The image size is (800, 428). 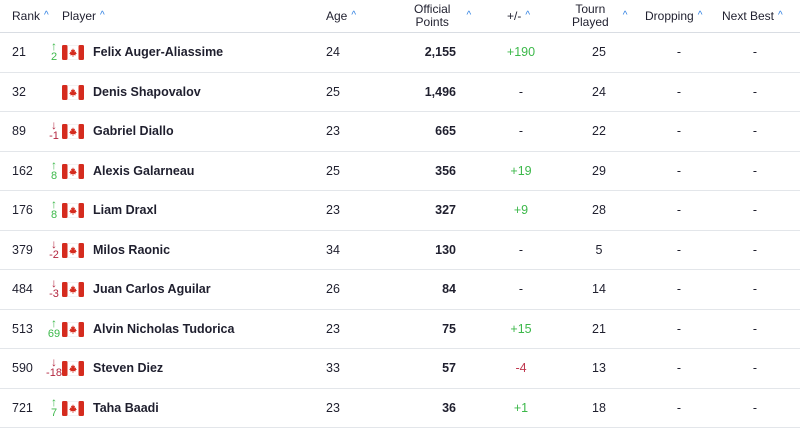 What do you see at coordinates (333, 131) in the screenshot?
I see `age-value: 23` at bounding box center [333, 131].